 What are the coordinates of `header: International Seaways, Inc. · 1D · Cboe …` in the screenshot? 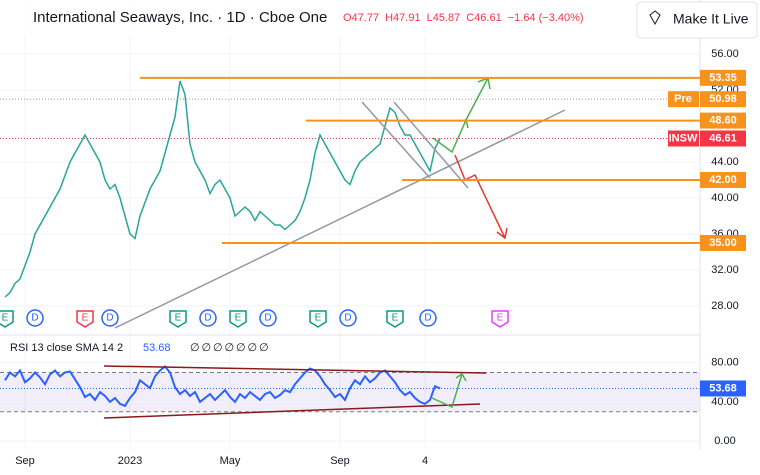 It's located at (300, 18).